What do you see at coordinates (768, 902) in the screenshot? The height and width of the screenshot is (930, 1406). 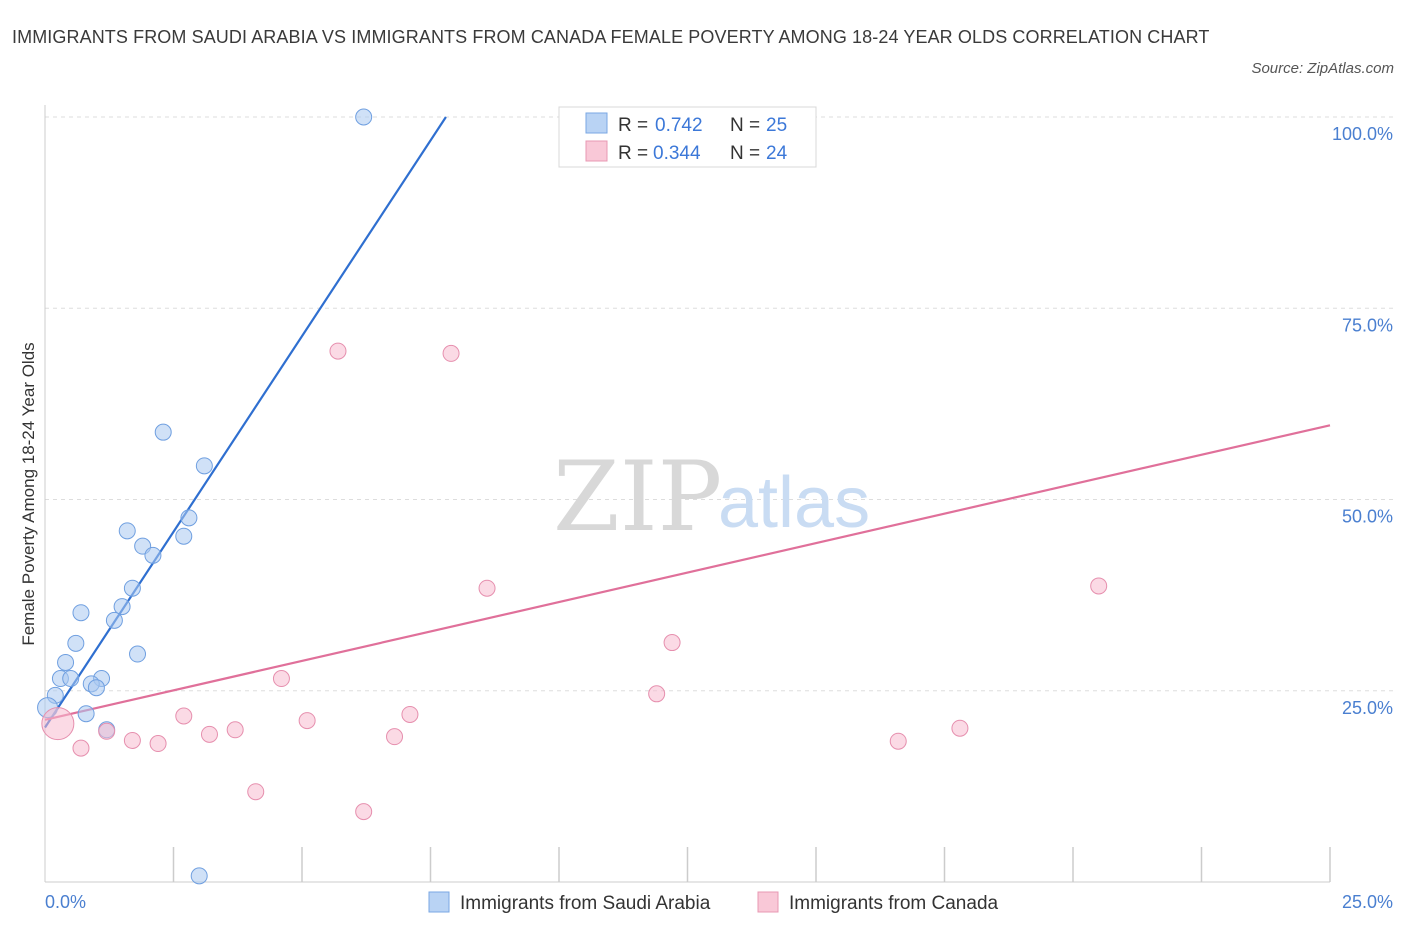 I see `bottom-legend-swatch-canada` at bounding box center [768, 902].